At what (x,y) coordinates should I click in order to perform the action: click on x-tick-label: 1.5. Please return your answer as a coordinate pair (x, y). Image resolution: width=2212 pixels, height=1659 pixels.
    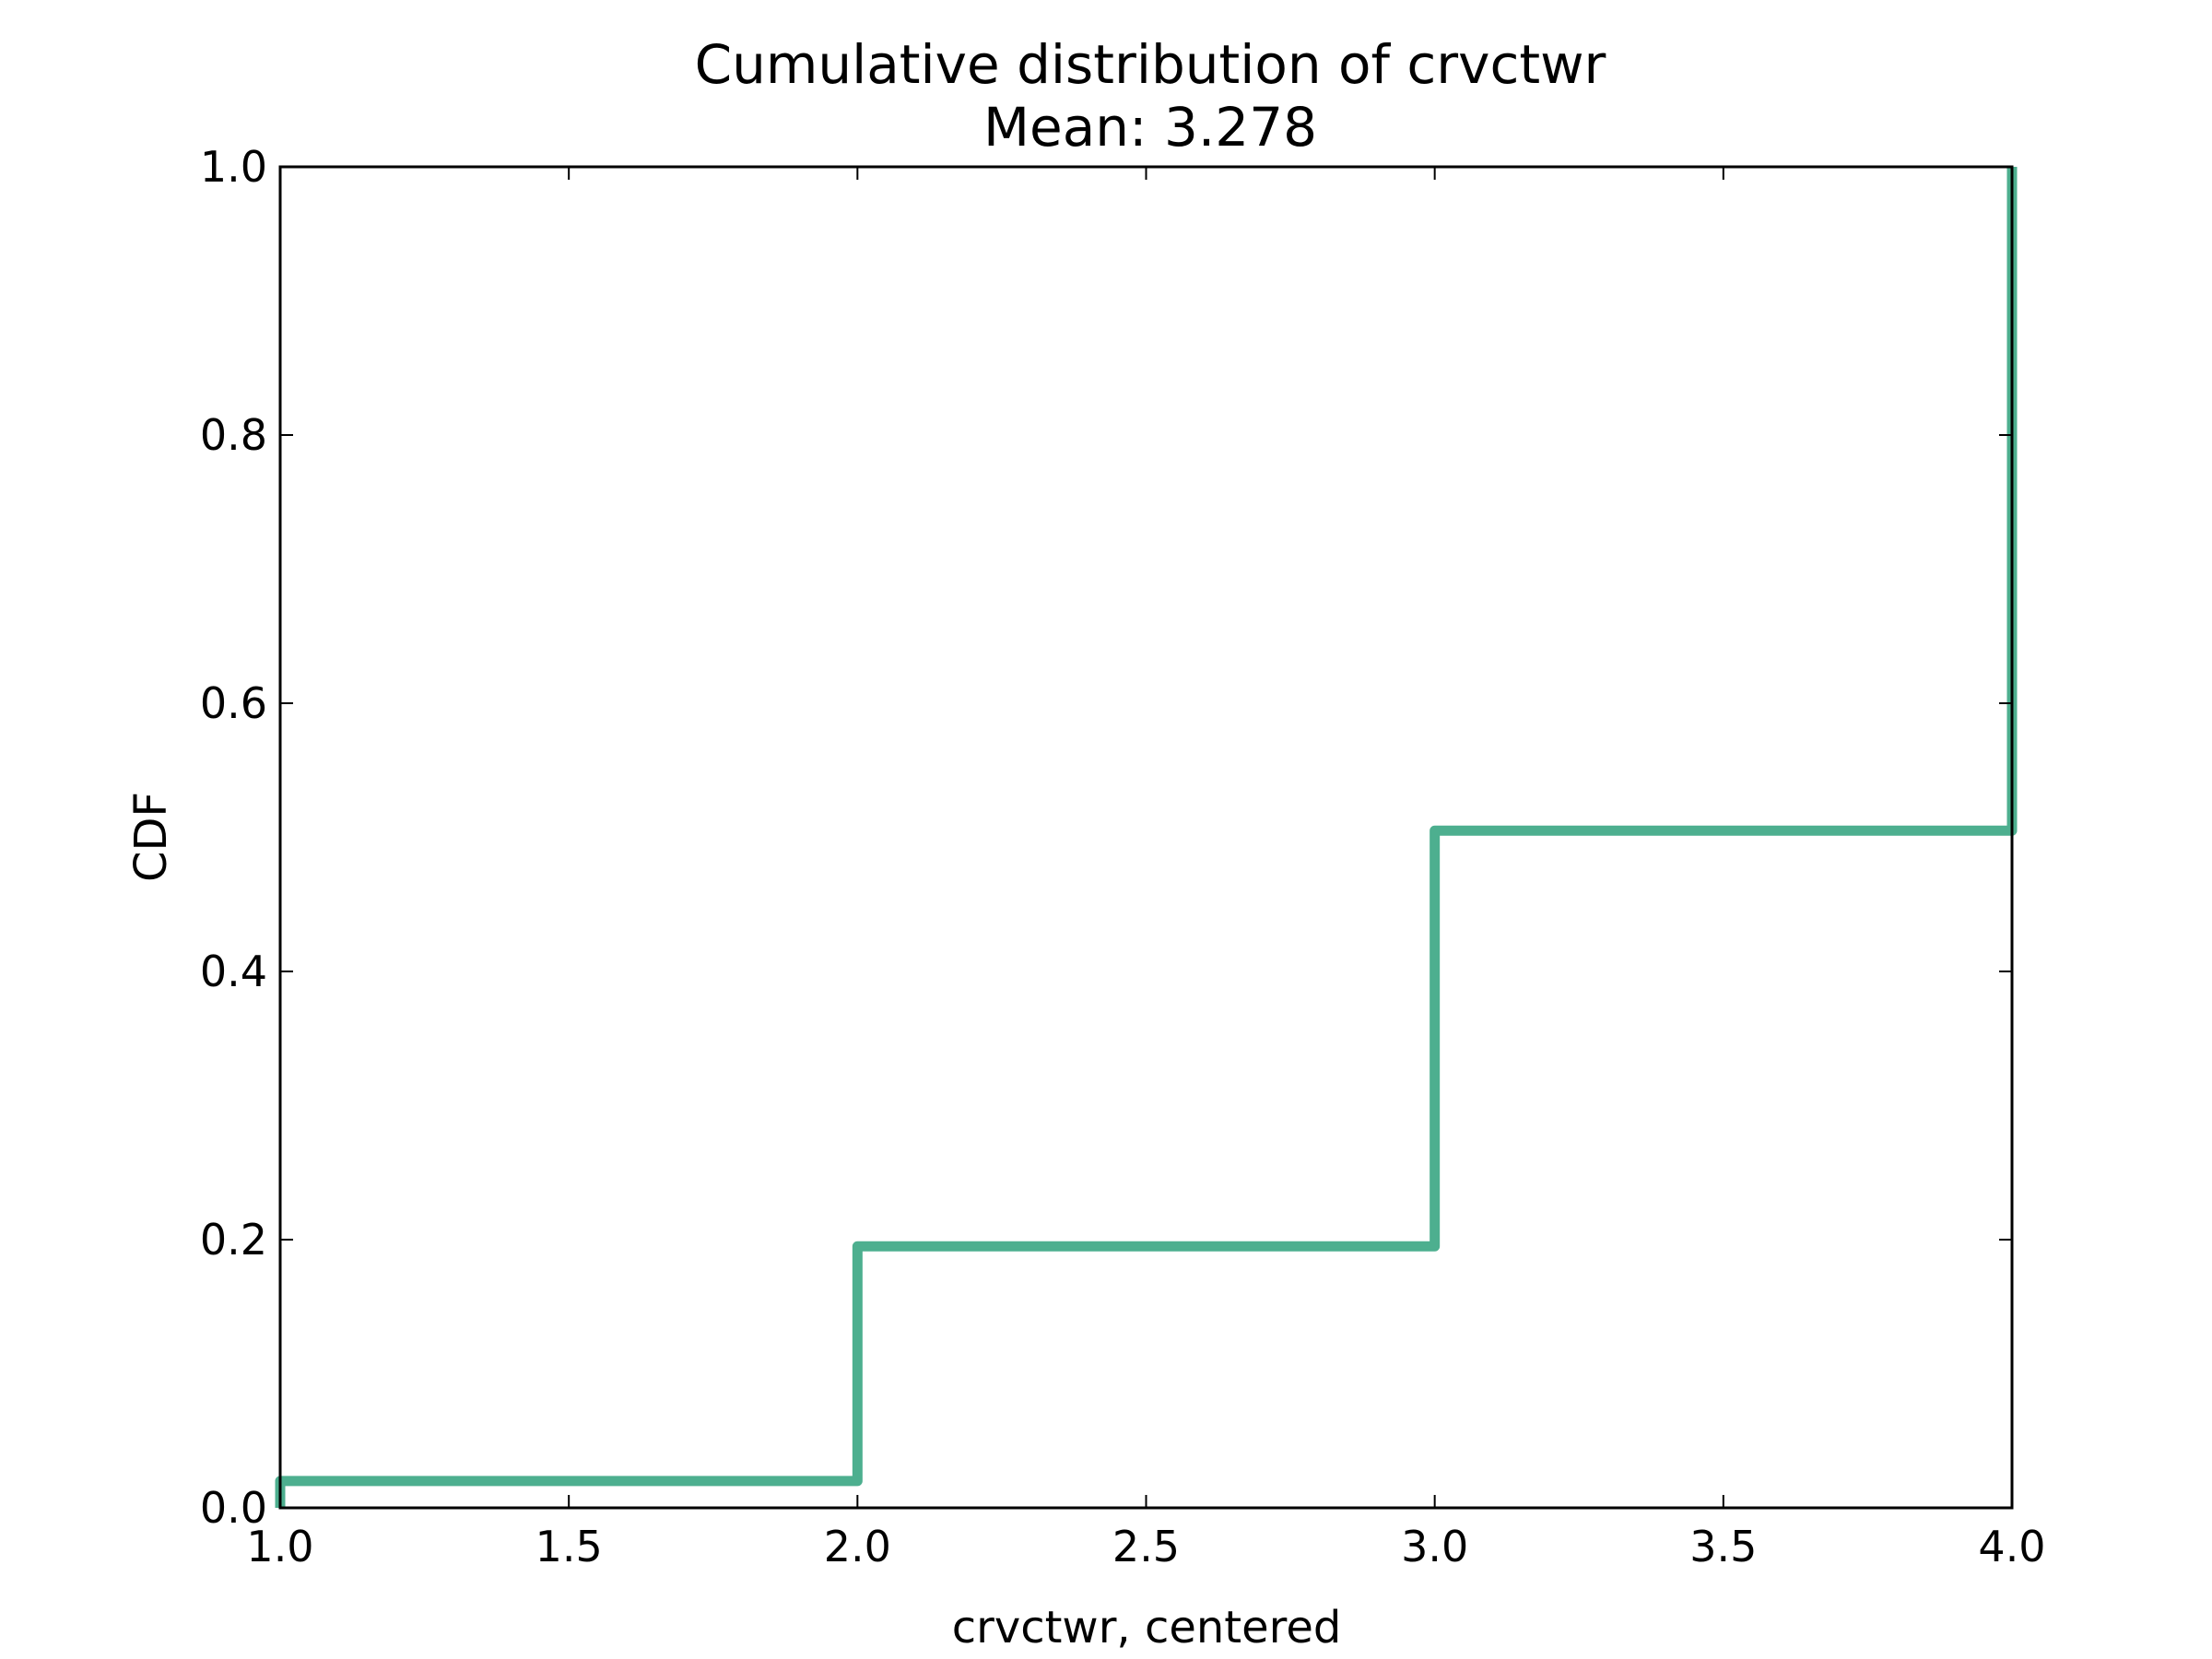
    Looking at the image, I should click on (569, 1546).